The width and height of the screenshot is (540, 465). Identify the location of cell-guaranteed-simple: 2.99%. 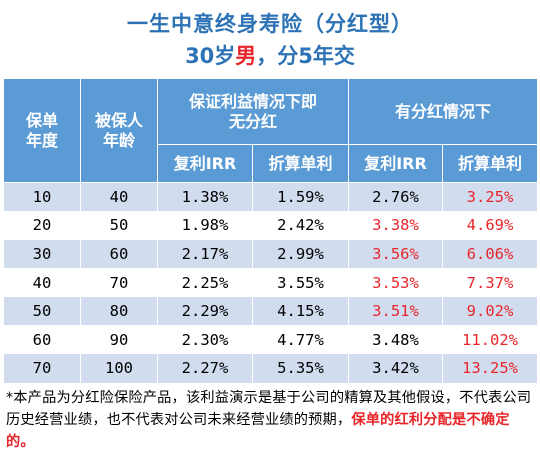
(300, 254).